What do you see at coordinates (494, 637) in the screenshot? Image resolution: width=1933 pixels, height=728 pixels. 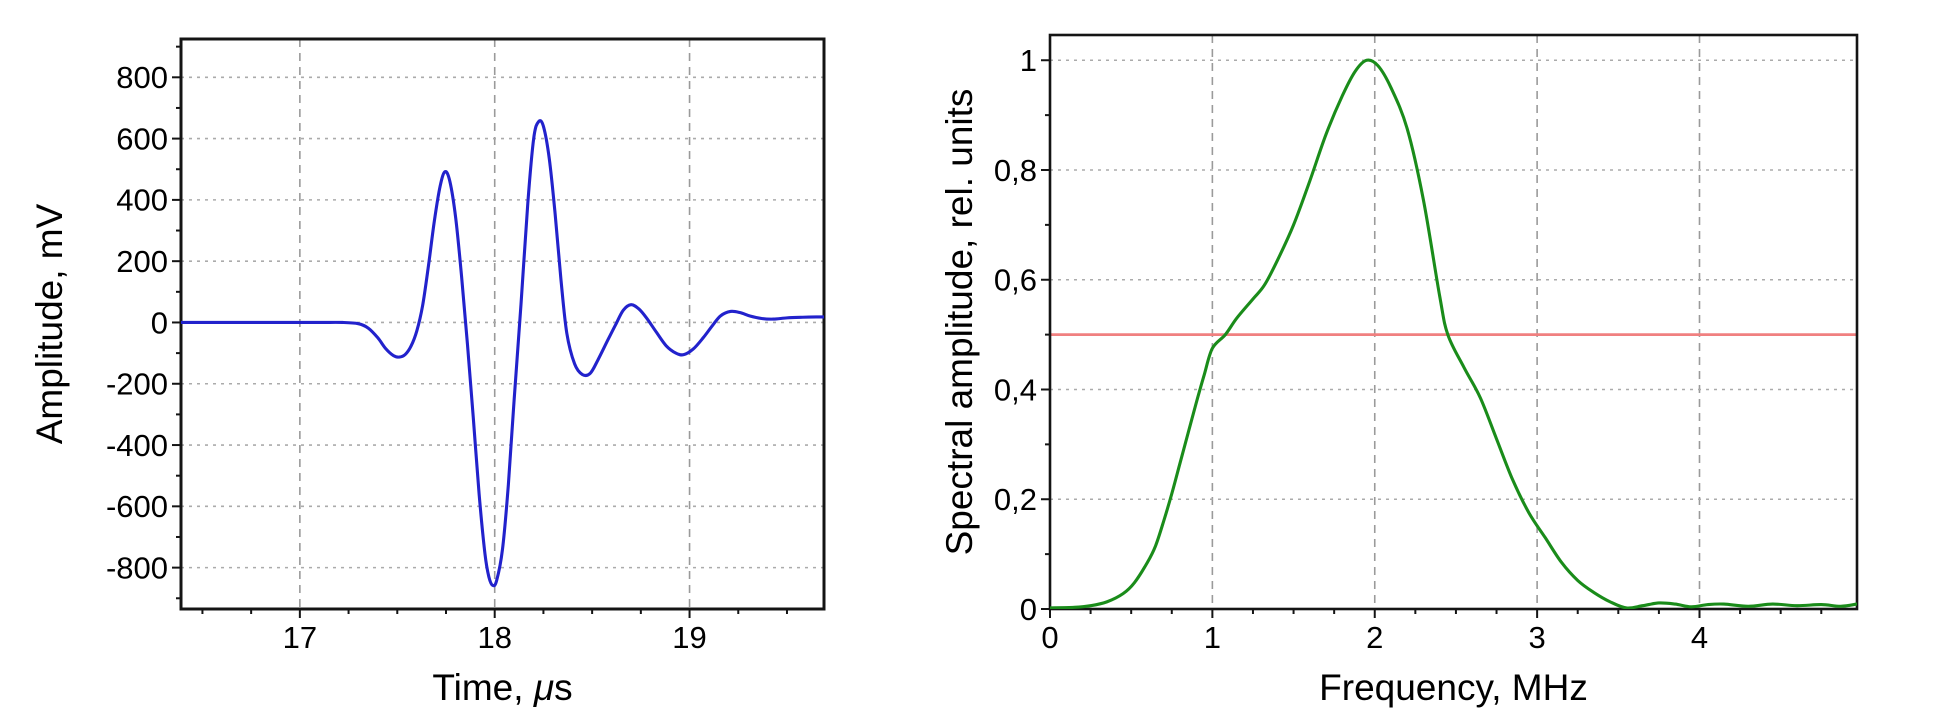 I see `x-tick-label: 18` at bounding box center [494, 637].